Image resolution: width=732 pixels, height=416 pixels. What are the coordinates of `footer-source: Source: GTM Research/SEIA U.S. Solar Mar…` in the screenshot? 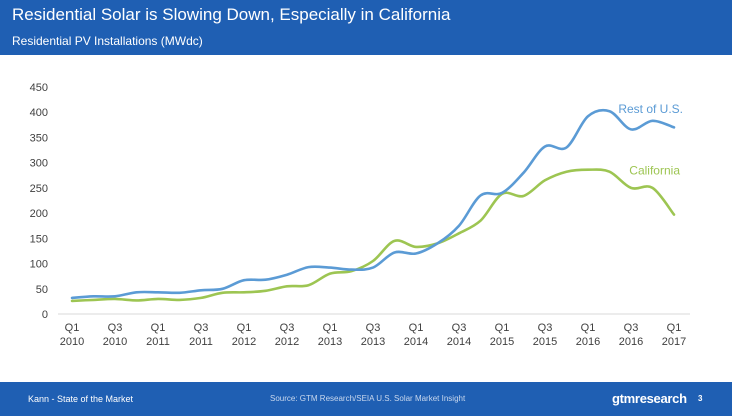 It's located at (368, 398).